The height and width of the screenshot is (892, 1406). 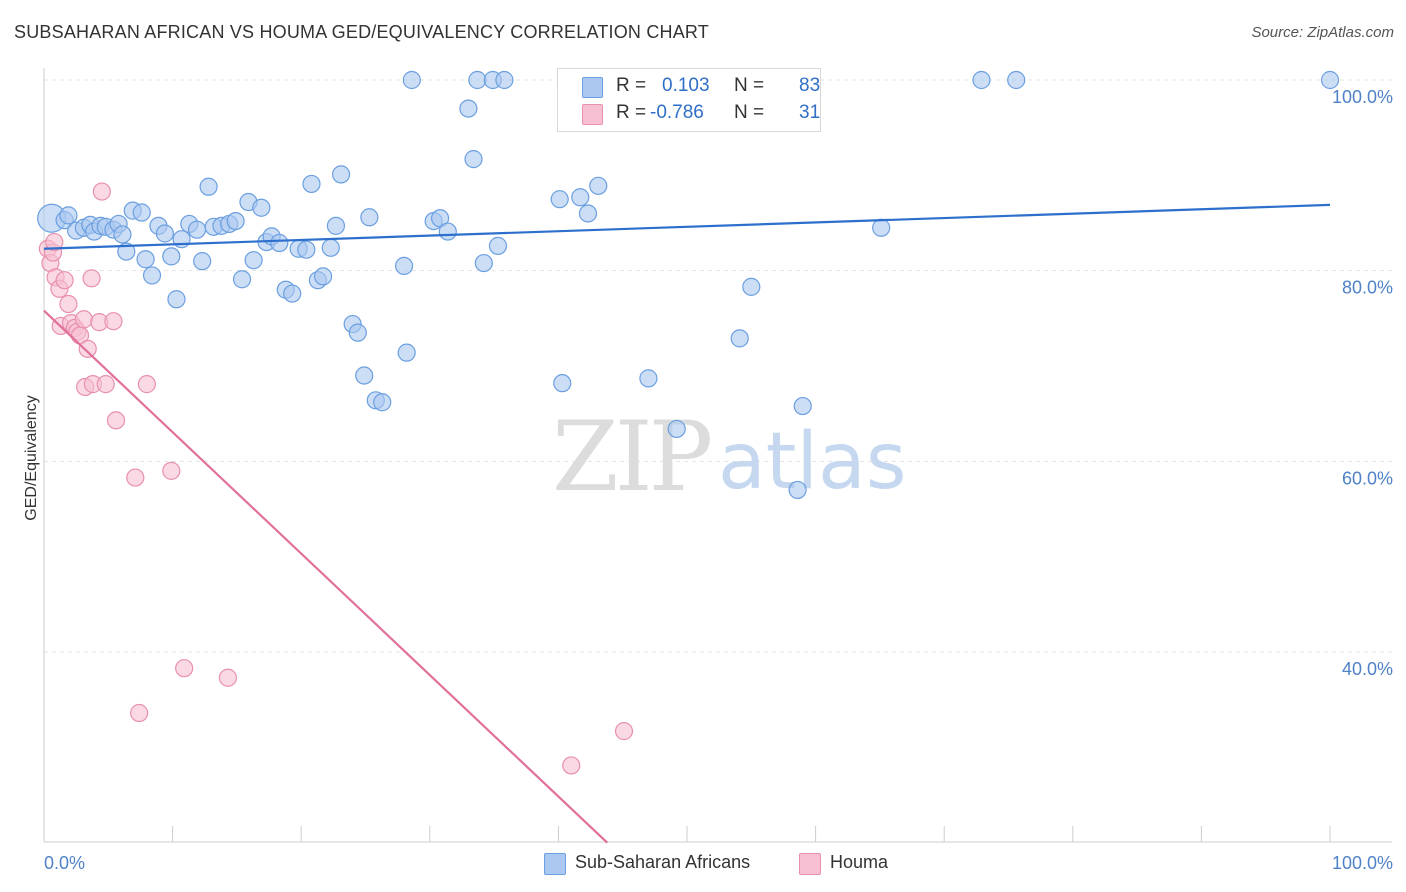 I want to click on bottom-legend-label: Houma, so click(x=859, y=862).